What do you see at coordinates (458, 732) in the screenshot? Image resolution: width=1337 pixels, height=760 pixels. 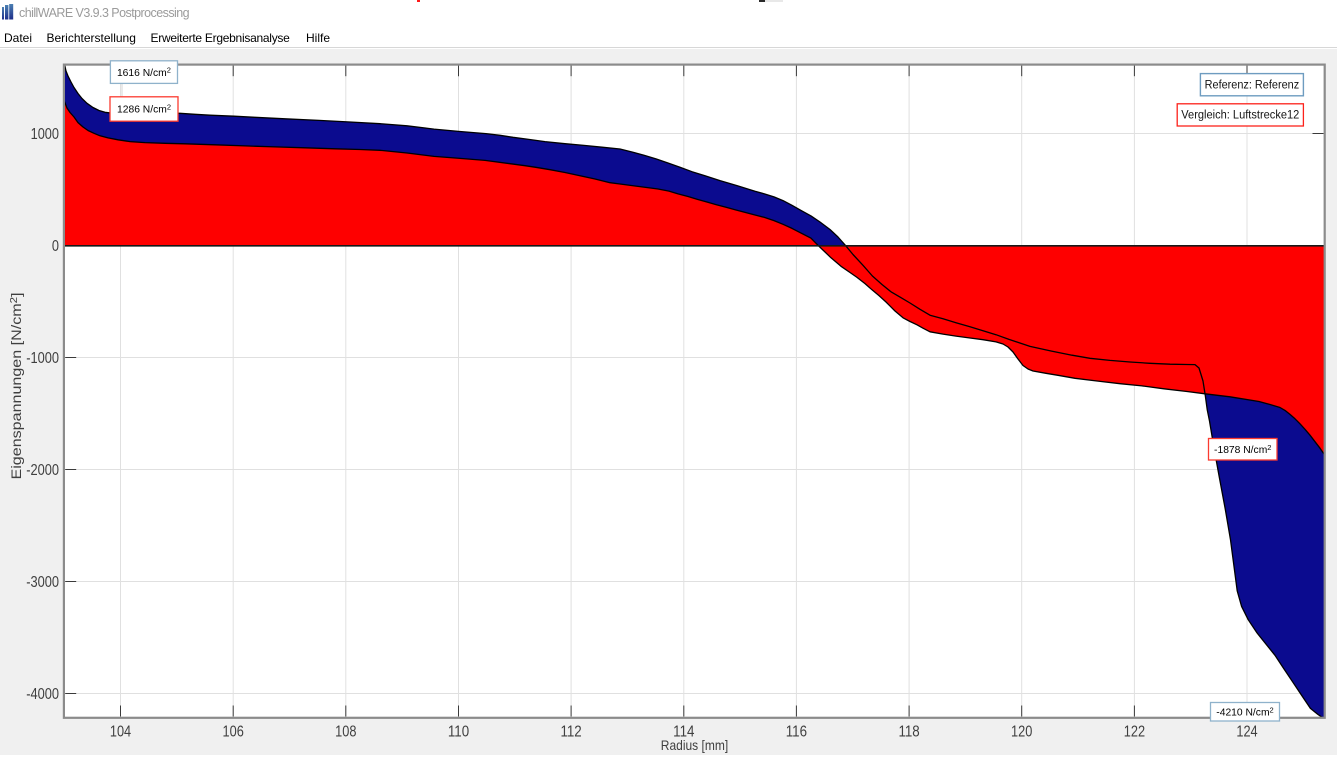 I see `svg-text: 110` at bounding box center [458, 732].